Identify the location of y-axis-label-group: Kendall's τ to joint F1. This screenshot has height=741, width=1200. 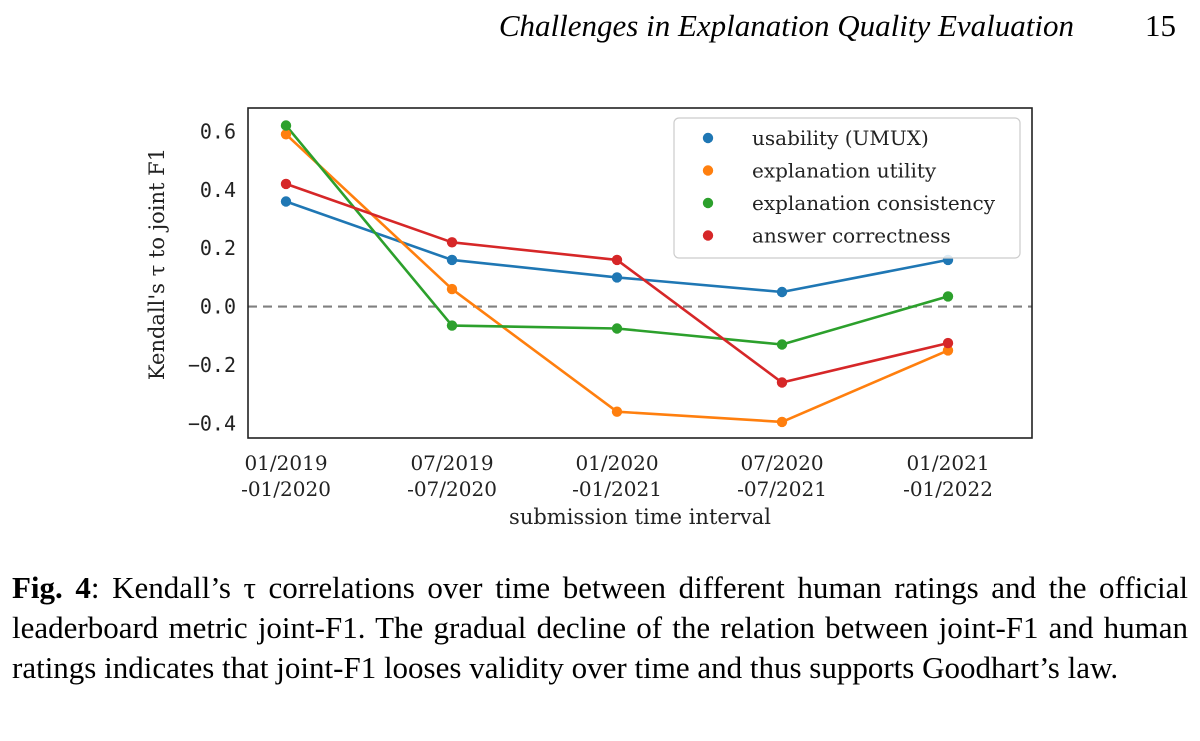
(157, 264).